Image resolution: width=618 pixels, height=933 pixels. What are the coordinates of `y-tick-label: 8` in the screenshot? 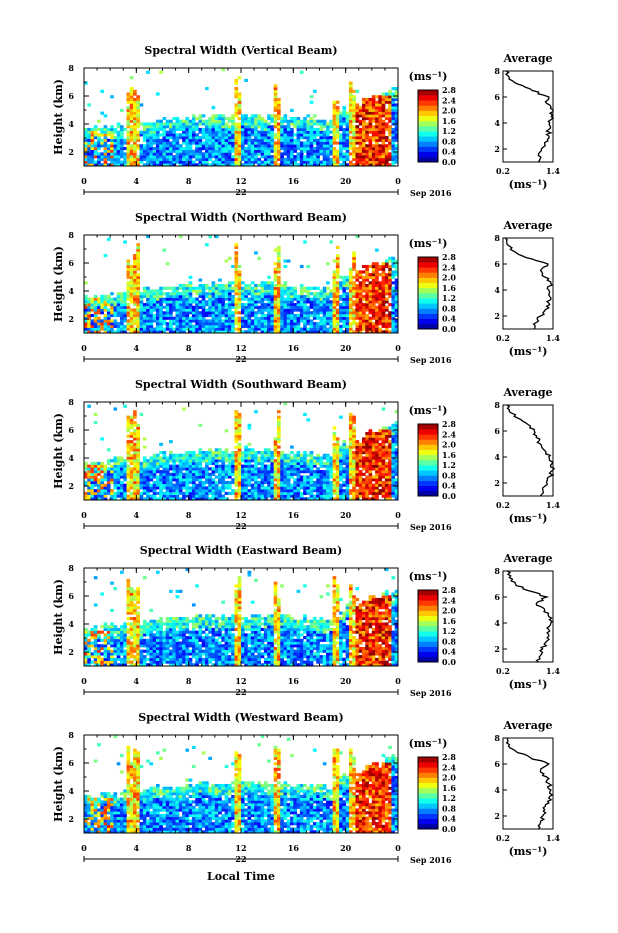 It's located at (71, 235).